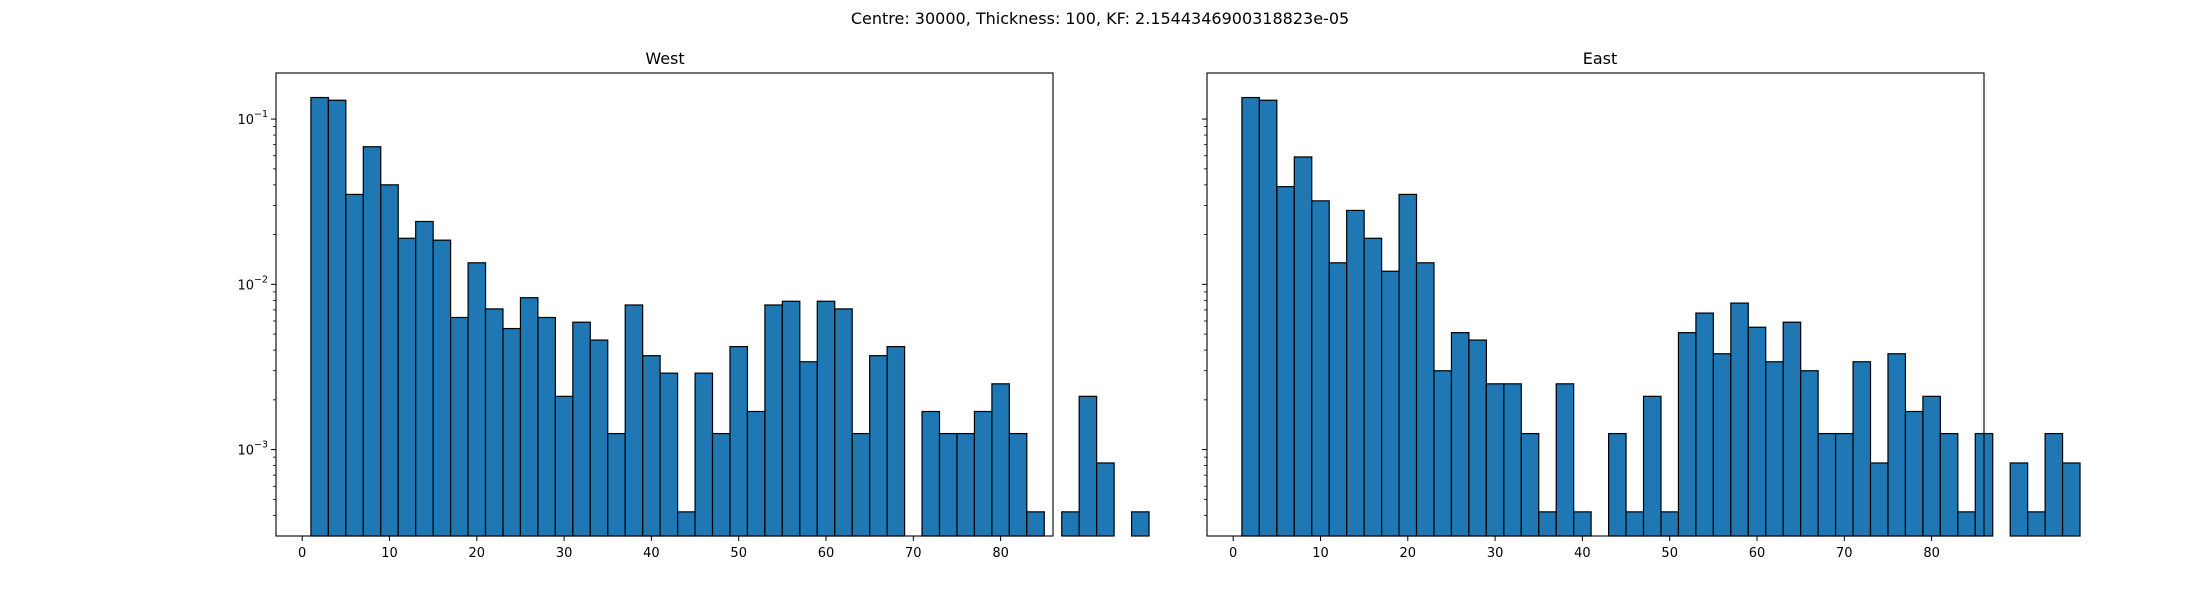 The image size is (2200, 600). Describe the element at coordinates (1669, 553) in the screenshot. I see `east-x-tick-label: 50` at that location.